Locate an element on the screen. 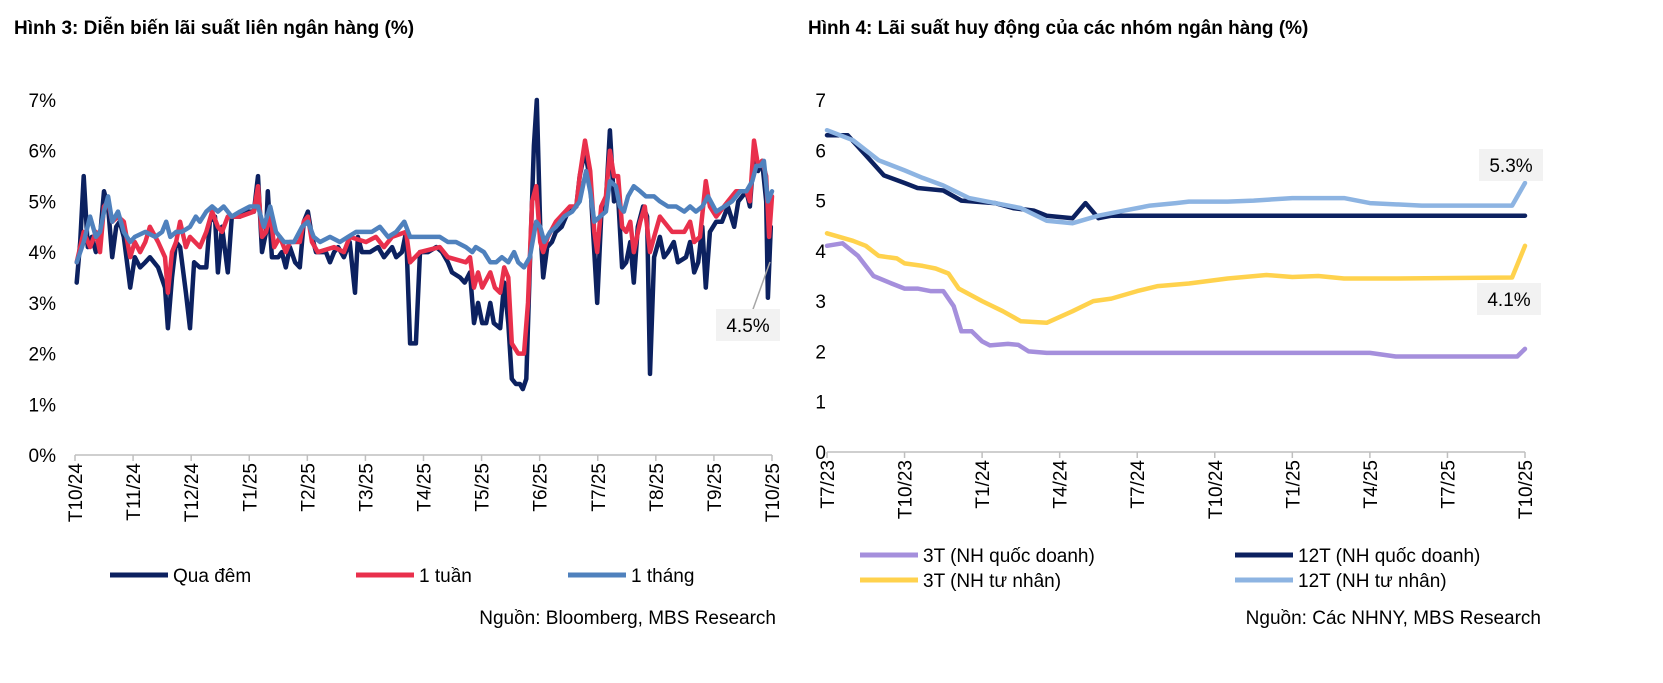 Image resolution: width=1663 pixels, height=683 pixels. legend-item: 3T (NH tư nhân) is located at coordinates (960, 581).